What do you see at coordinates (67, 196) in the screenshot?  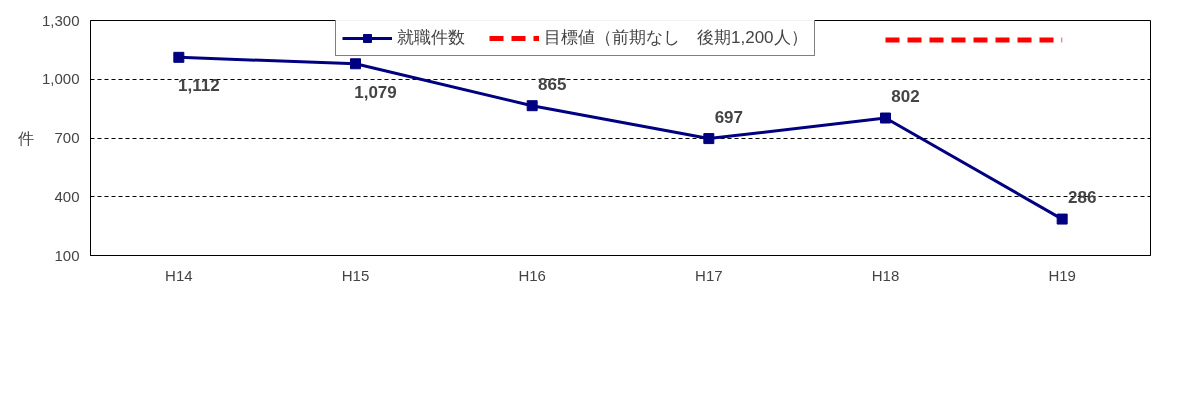 I see `y-tick-label: 400` at bounding box center [67, 196].